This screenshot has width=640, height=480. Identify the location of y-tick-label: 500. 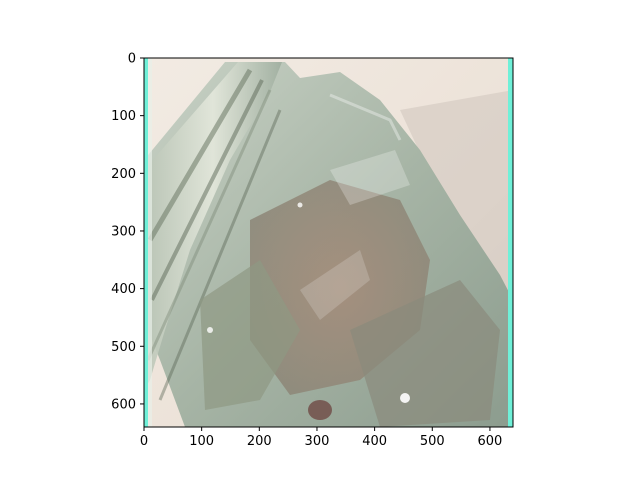
(123, 347).